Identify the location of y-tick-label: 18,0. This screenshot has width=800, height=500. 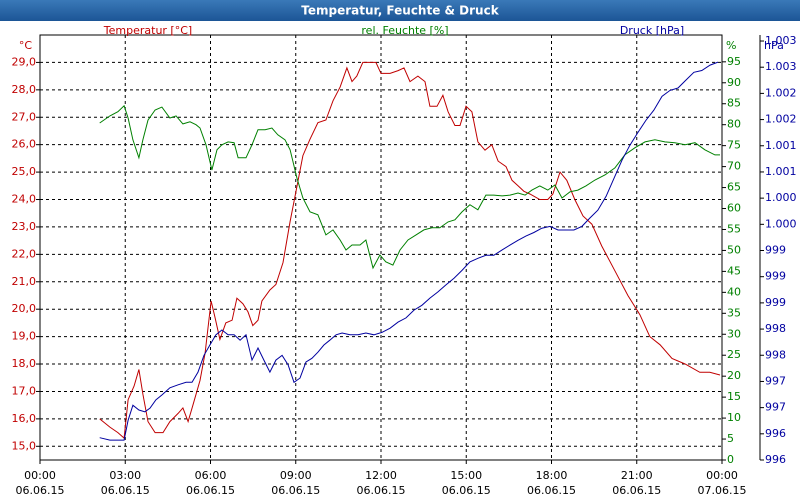
(24, 363).